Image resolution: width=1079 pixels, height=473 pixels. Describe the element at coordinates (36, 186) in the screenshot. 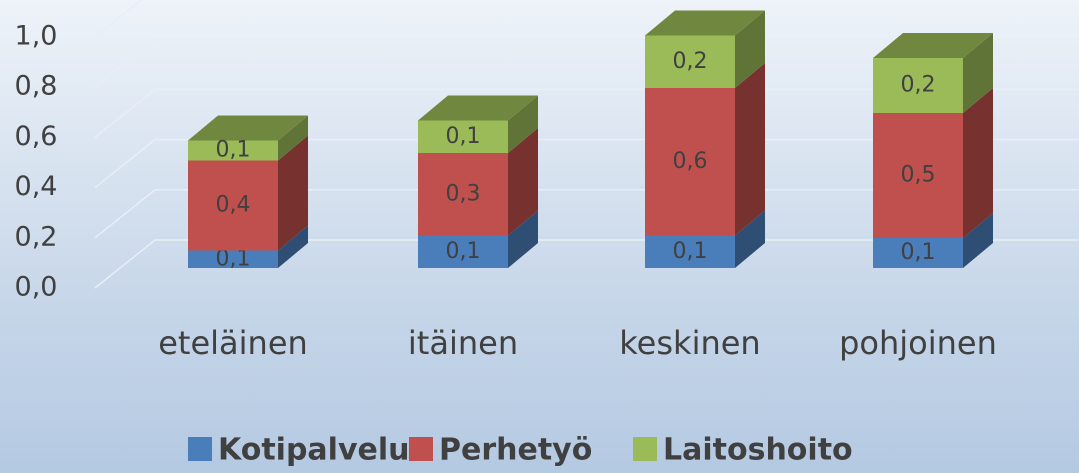

I see `y-tick-label: 0,4` at that location.